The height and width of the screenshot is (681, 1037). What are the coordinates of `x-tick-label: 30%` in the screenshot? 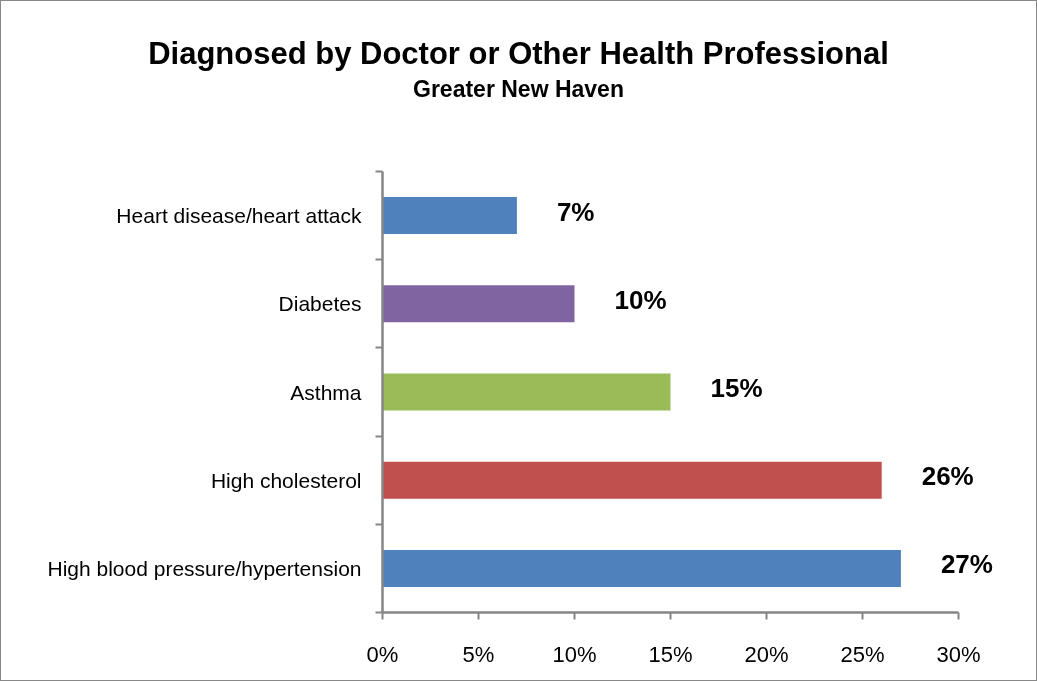 It's located at (958, 654).